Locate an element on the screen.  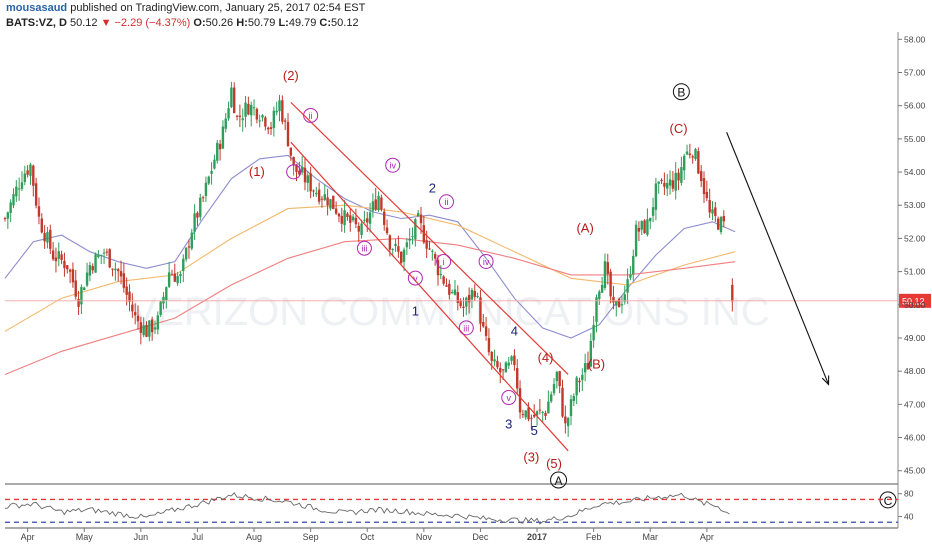
y-tick-label: 58.00 is located at coordinates (915, 39).